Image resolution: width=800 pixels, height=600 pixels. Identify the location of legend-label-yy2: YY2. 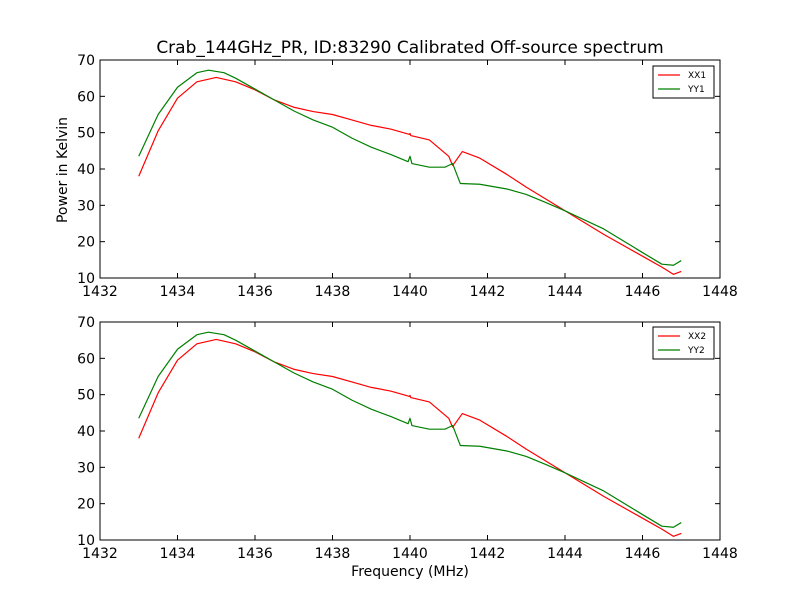
(696, 351).